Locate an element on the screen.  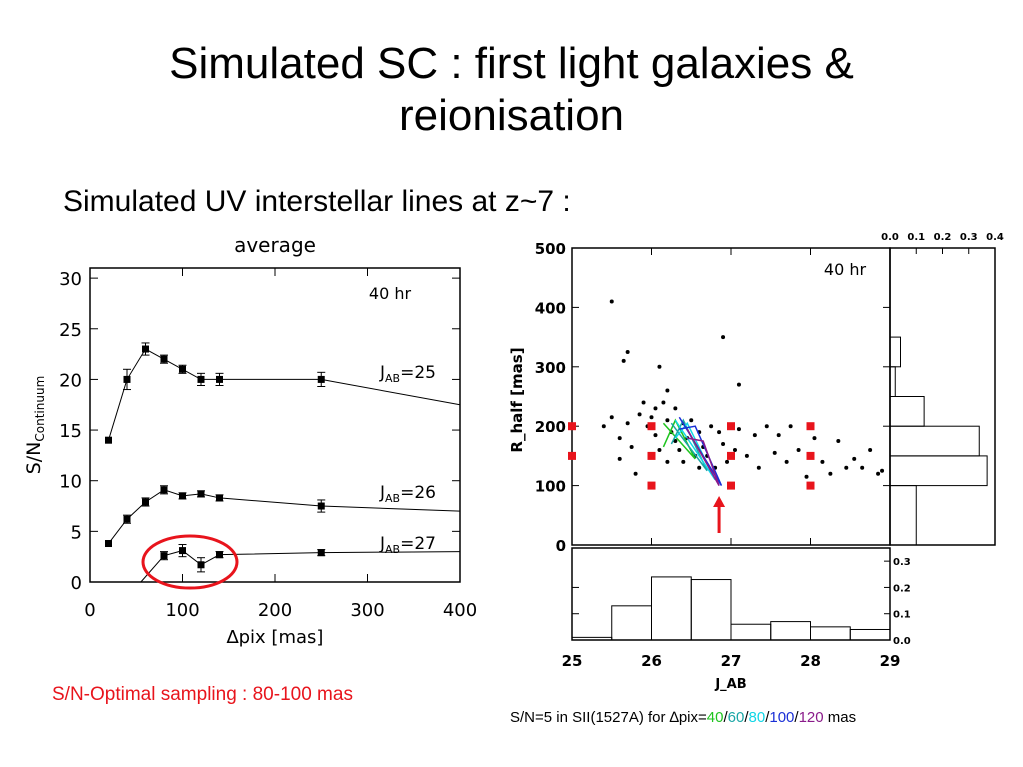
left-x-tick-label: 300 is located at coordinates (367, 610).